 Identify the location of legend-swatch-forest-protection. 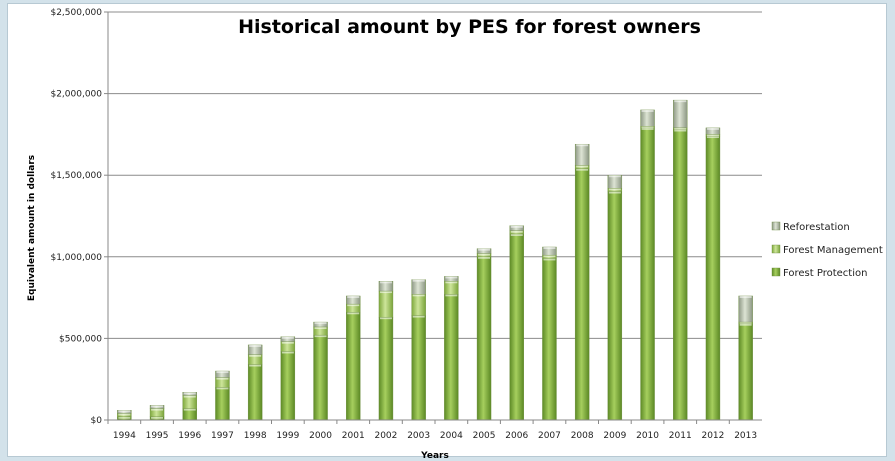
(776, 272).